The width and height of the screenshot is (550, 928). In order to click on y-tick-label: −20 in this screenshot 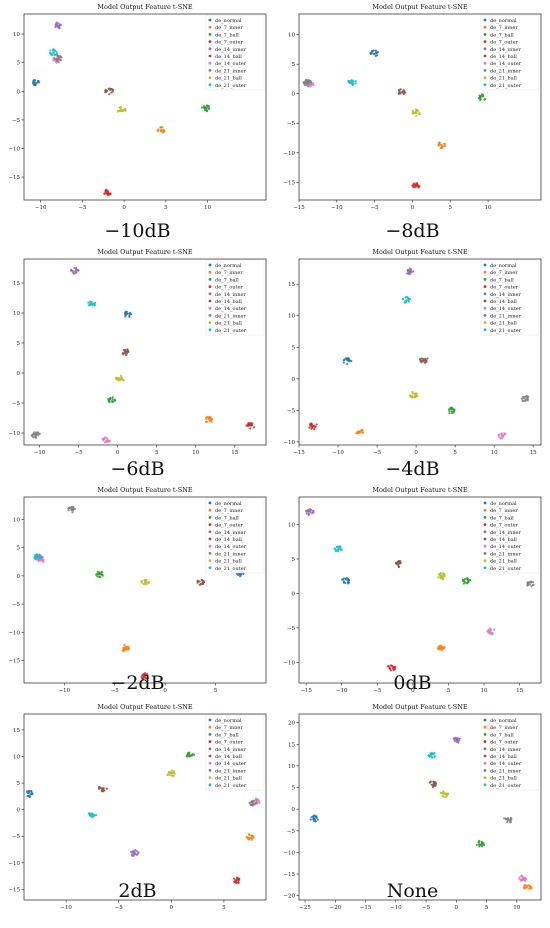, I will do `click(289, 897)`.